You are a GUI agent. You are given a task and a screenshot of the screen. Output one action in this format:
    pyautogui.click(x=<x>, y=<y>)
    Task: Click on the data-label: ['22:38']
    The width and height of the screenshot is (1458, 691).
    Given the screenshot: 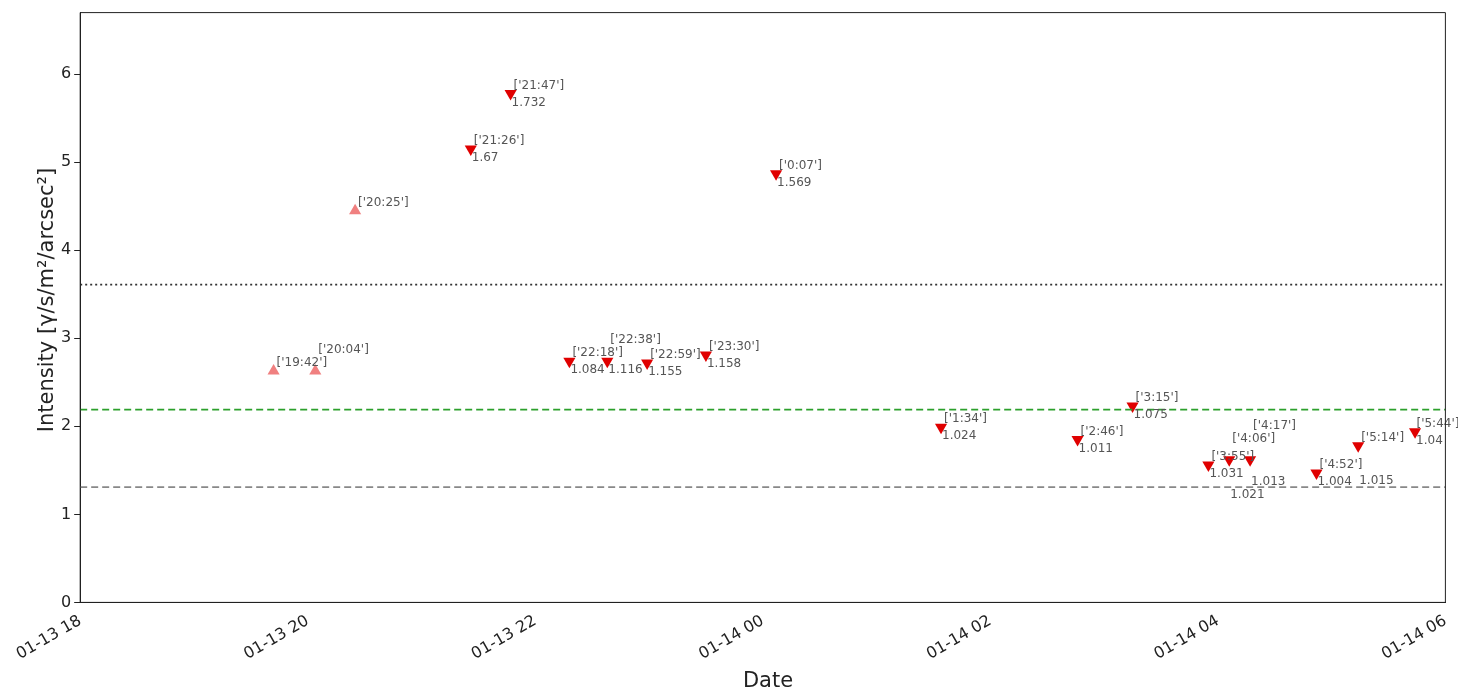 What is the action you would take?
    pyautogui.click(x=635, y=339)
    